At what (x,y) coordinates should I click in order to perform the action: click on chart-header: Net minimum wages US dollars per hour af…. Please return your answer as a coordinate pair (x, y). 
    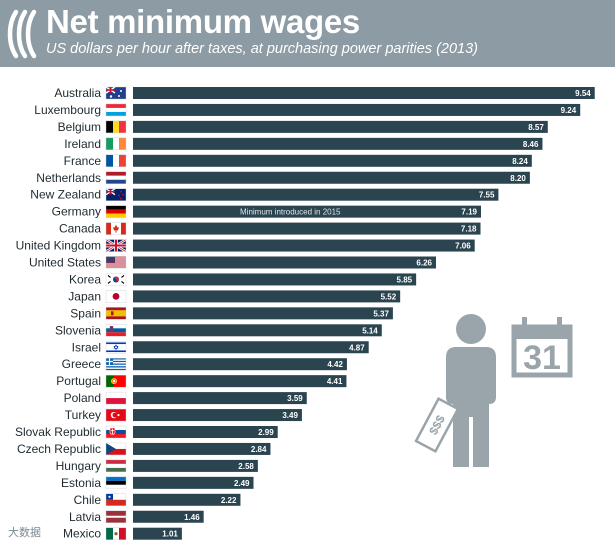
    Looking at the image, I should click on (307, 33).